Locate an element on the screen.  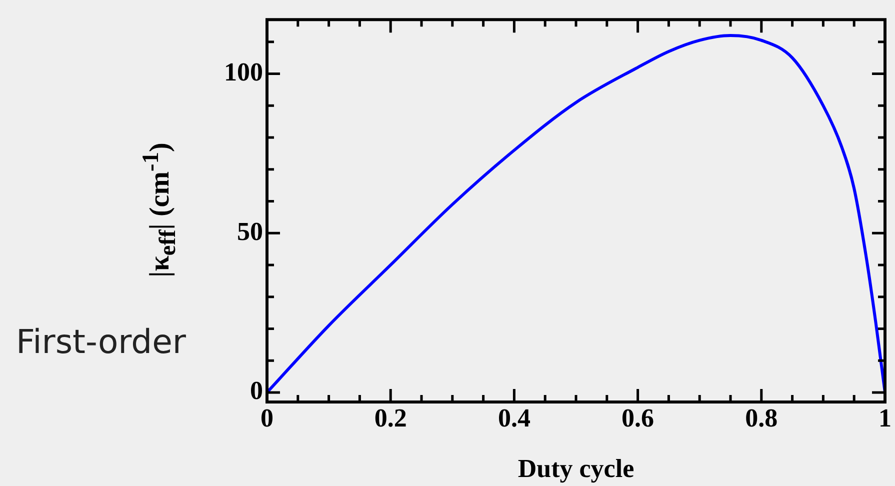
text: First-order is located at coordinates (101, 341).